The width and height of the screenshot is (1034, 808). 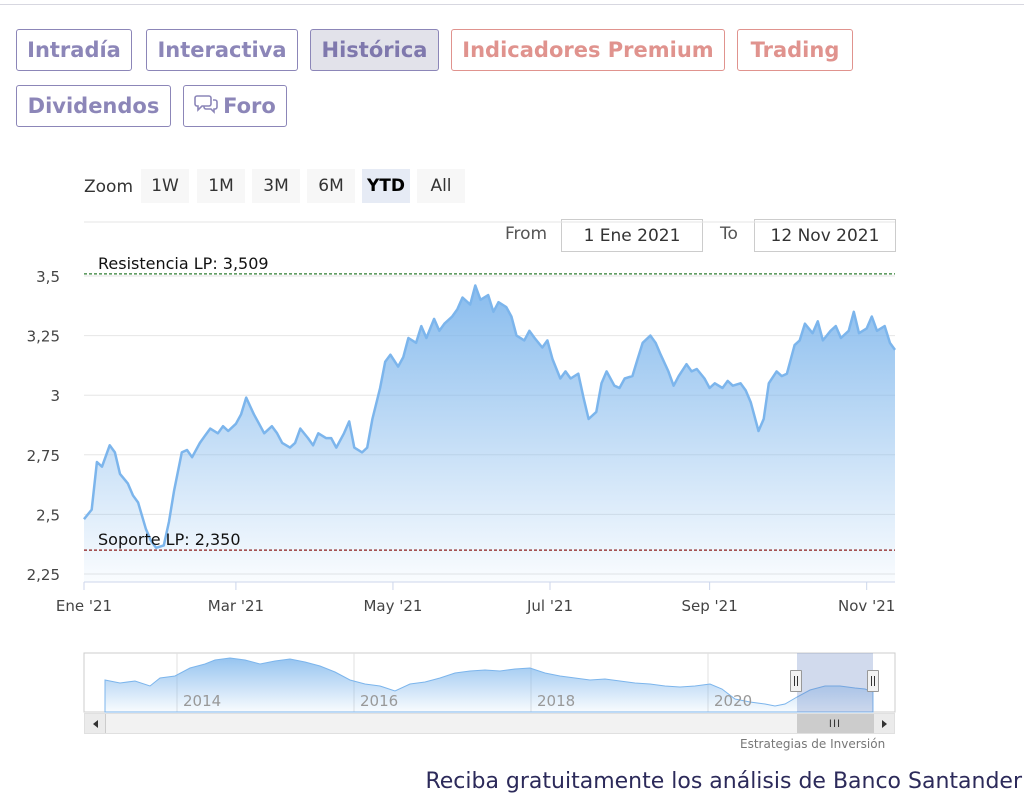 I want to click on resistance-label: Resistencia LP: 3,509, so click(x=183, y=263).